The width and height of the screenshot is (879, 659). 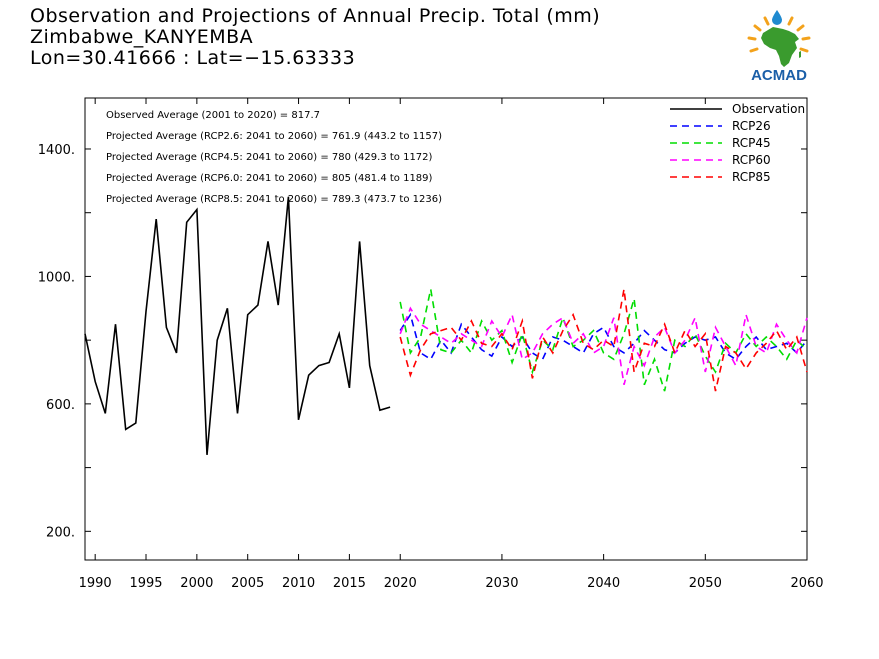 I want to click on legend-label-rcp26: RCP26, so click(x=751, y=126).